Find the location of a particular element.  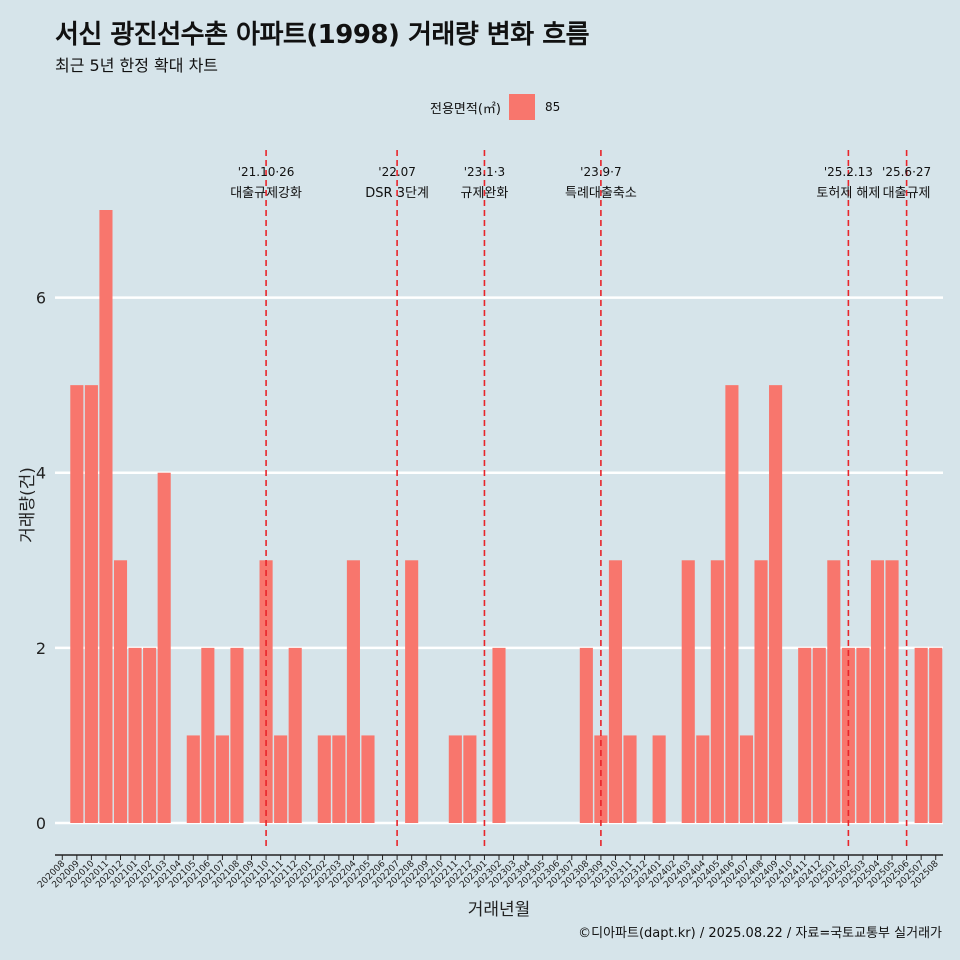

y-axis-title: 거래량(건) is located at coordinates (28, 505).